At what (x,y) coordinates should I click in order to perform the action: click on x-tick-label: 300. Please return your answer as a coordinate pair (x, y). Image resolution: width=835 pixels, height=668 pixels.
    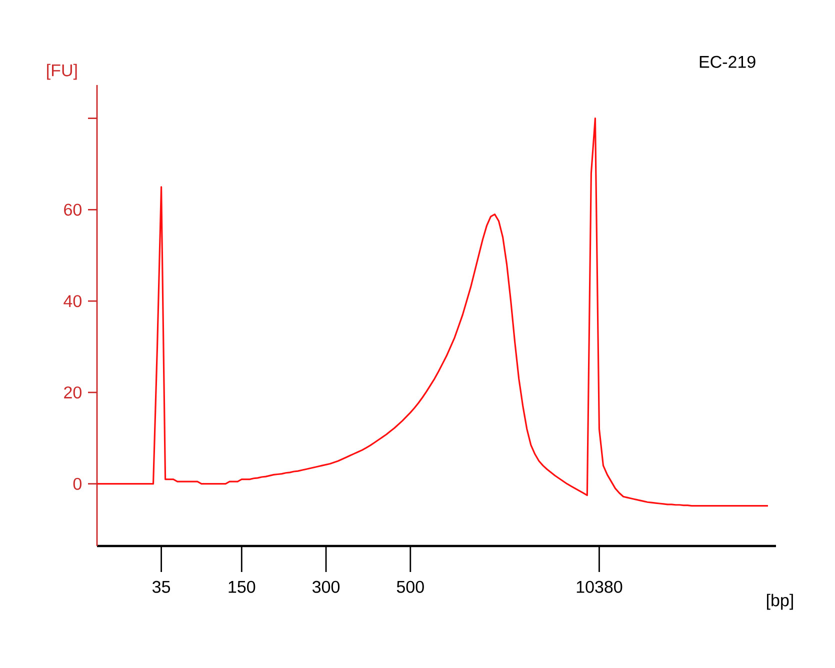
    Looking at the image, I should click on (326, 586).